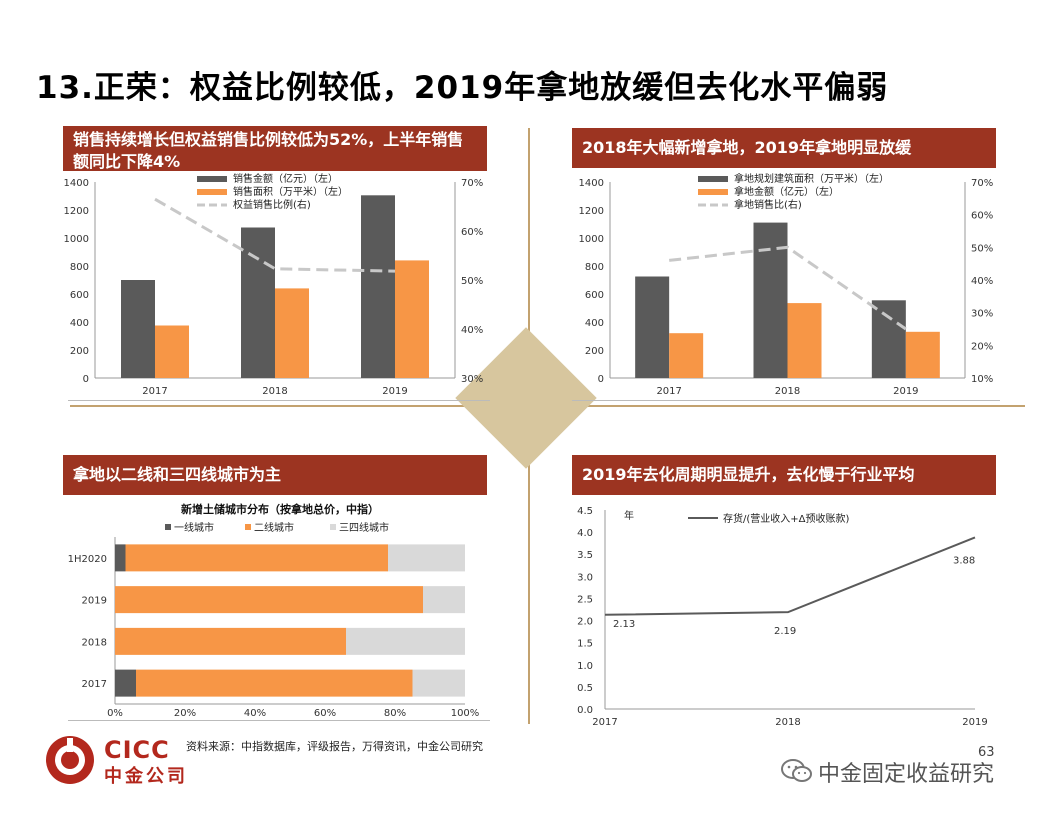  Describe the element at coordinates (790, 576) in the screenshot. I see `destock-line` at that location.